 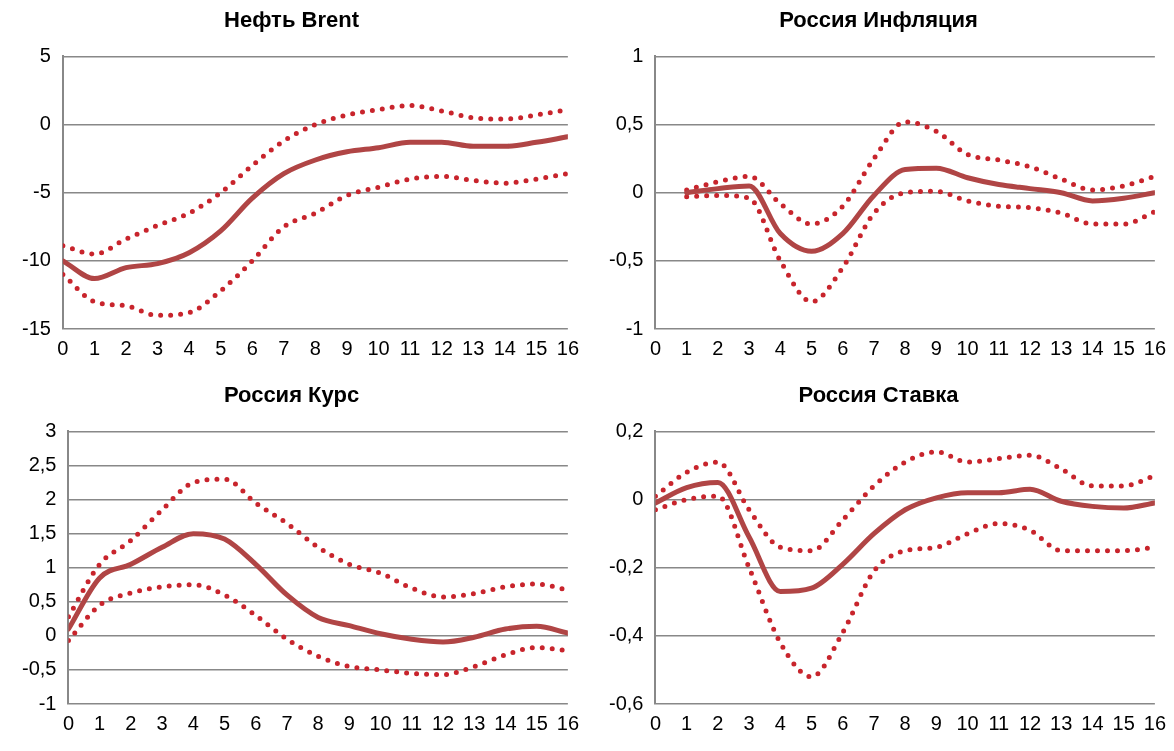 What do you see at coordinates (626, 566) in the screenshot?
I see `y-tick-label: -0,2` at bounding box center [626, 566].